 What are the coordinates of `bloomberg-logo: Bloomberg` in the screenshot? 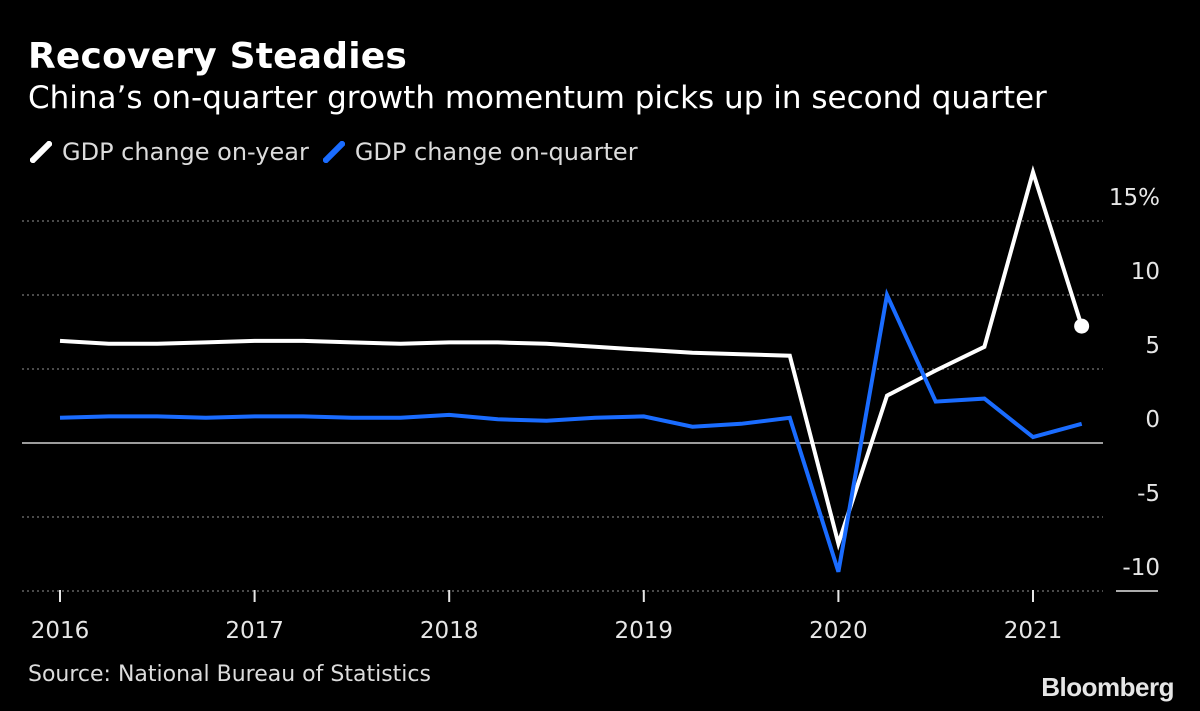 It's located at (1107, 687).